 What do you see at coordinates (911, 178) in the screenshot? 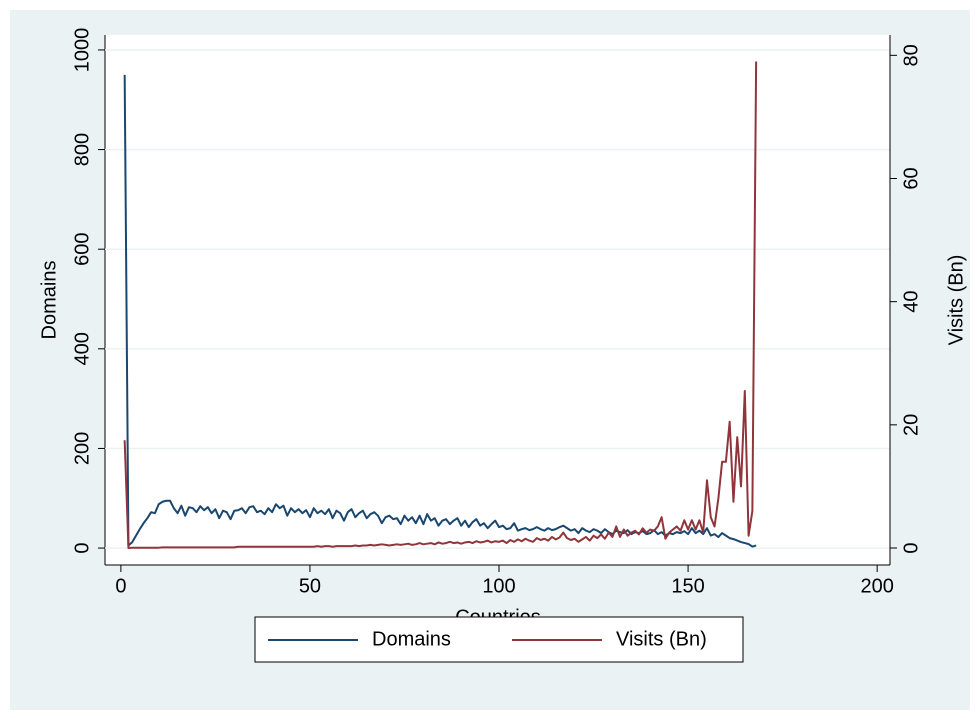
I see `y2-tick-label: 60` at bounding box center [911, 178].